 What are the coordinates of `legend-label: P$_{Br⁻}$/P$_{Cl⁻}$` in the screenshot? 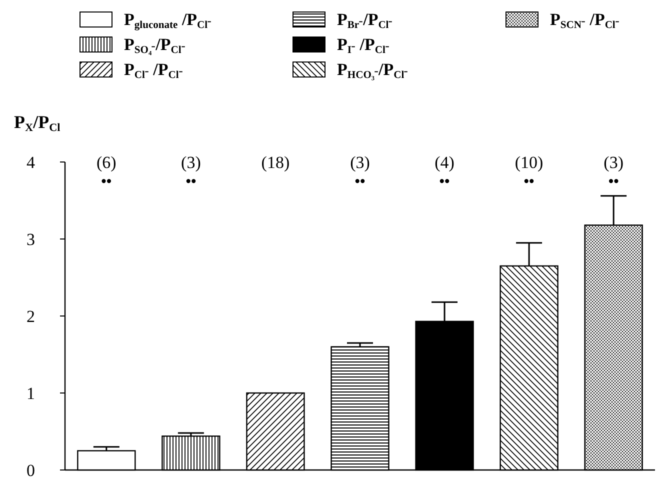 It's located at (365, 21).